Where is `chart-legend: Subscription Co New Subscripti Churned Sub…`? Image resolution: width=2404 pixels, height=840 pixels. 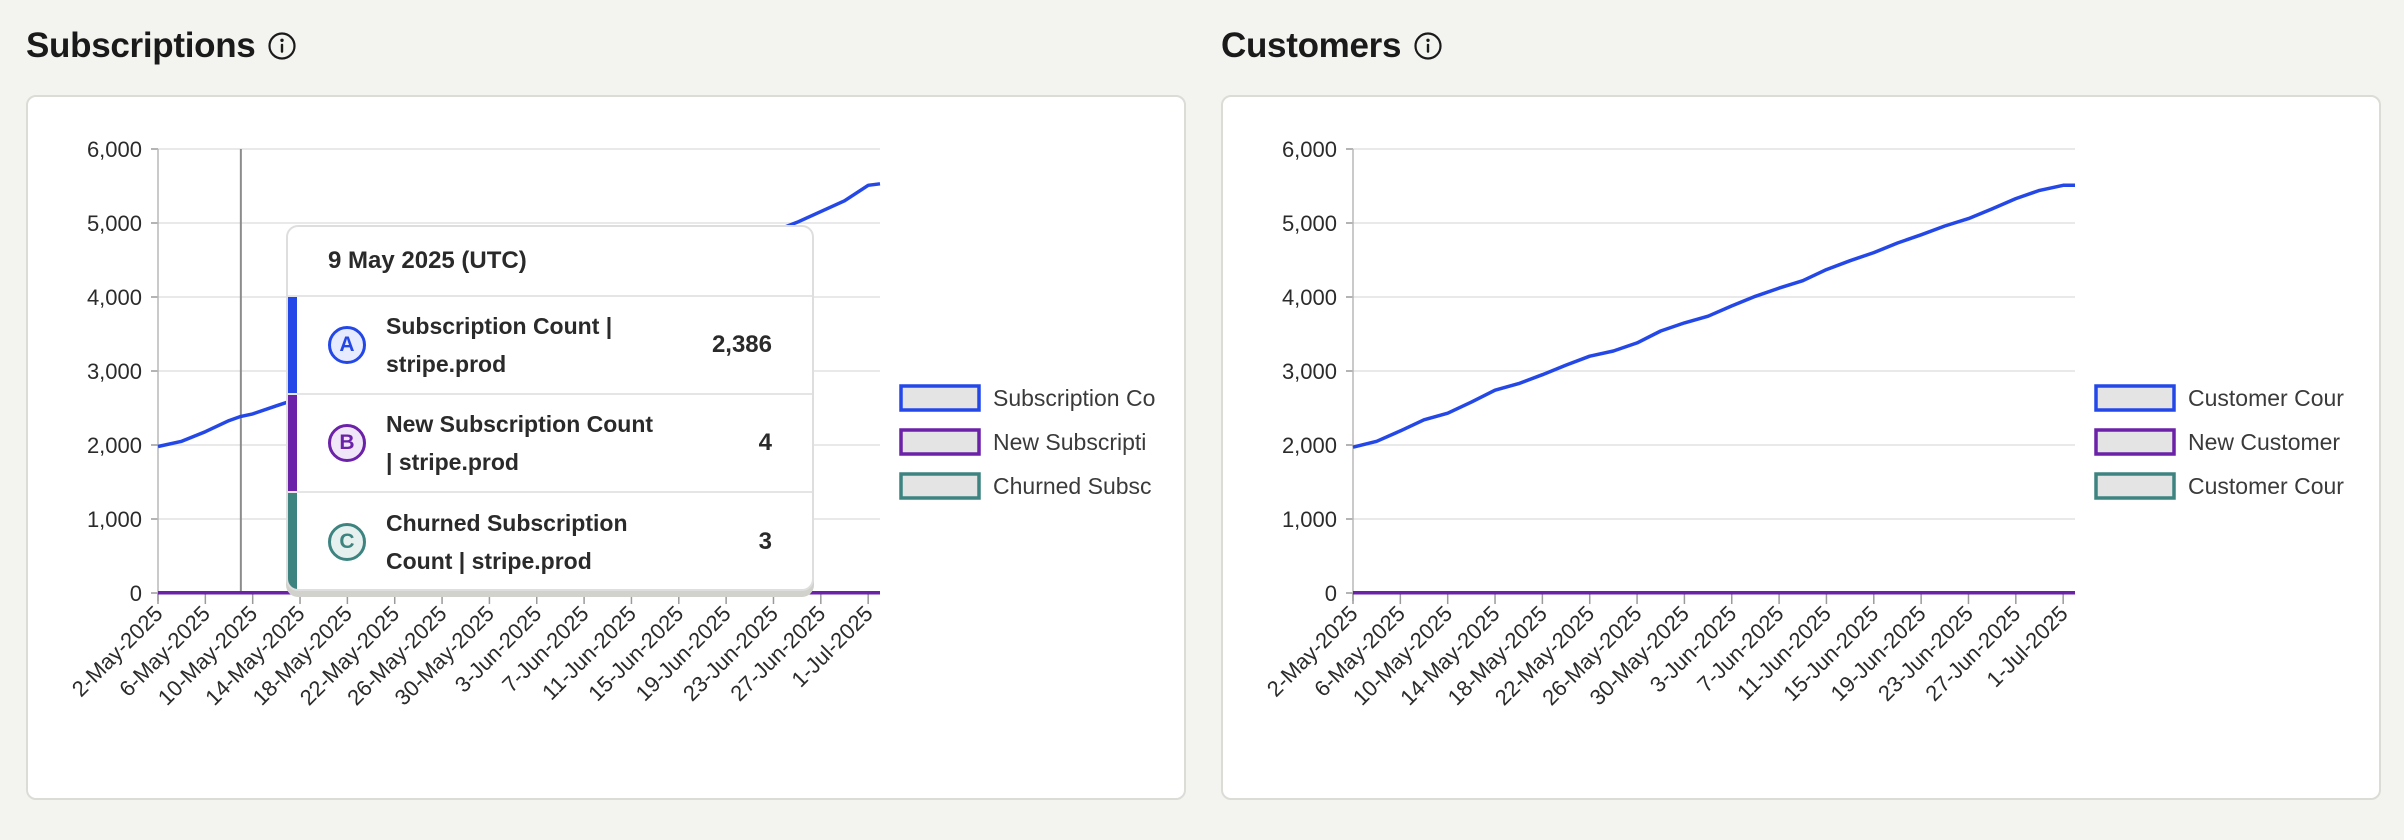
chart-legend: Subscription Co New Subscripti Churned Sub… is located at coordinates (1027, 442).